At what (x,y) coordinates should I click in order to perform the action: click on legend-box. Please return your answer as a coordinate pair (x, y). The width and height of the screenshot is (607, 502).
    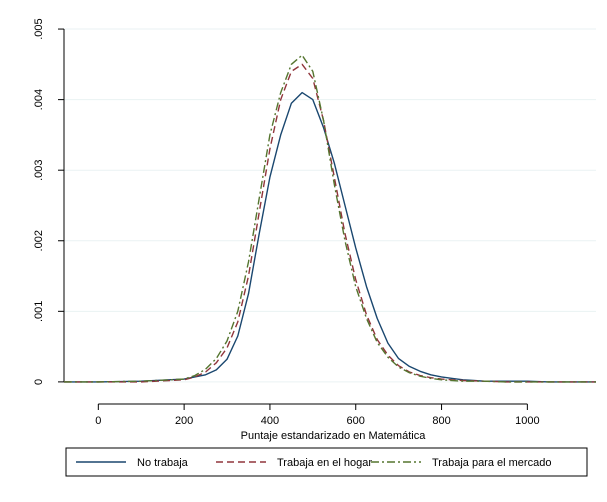
    Looking at the image, I should click on (326, 462).